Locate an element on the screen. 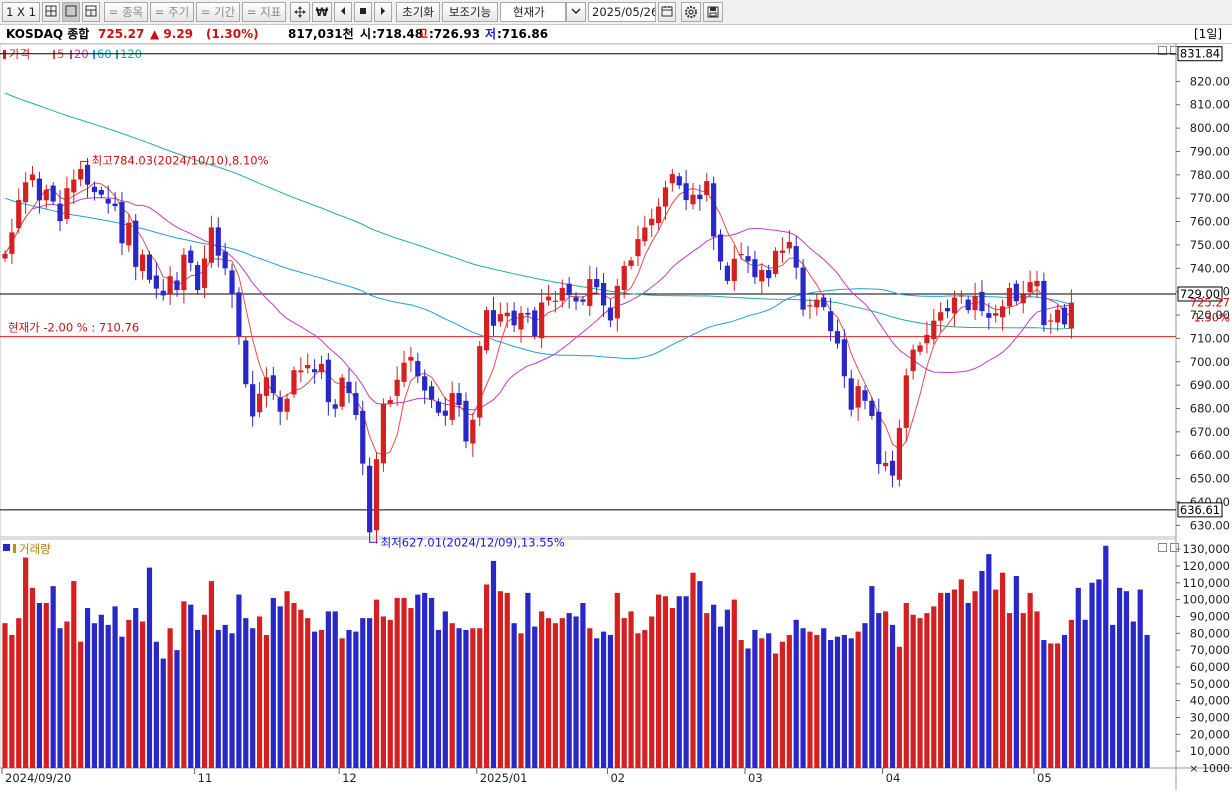 The height and width of the screenshot is (793, 1232). volume-legend-label: 거래량 is located at coordinates (35, 549).